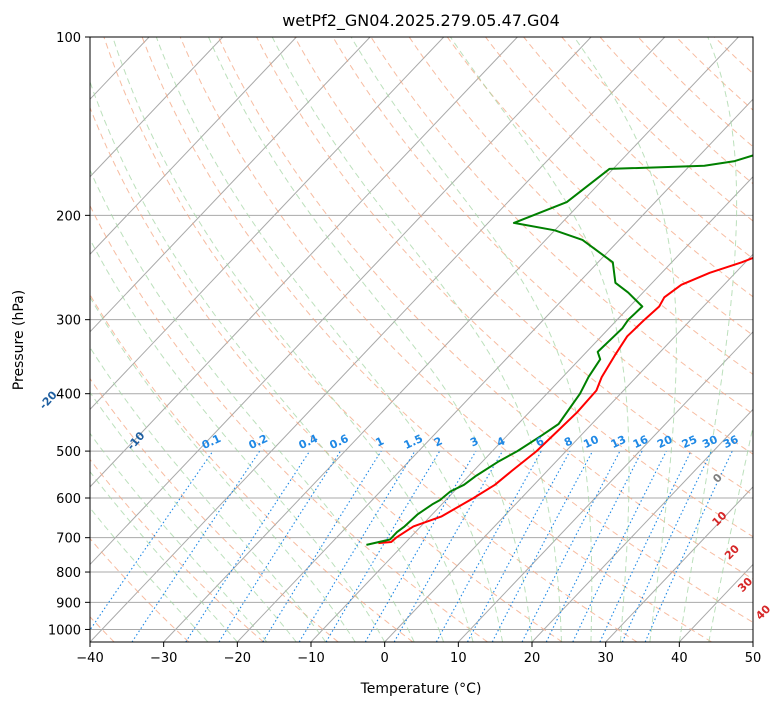 The height and width of the screenshot is (708, 775). Describe the element at coordinates (731, 442) in the screenshot. I see `mixing-ratio-label: 36` at that location.